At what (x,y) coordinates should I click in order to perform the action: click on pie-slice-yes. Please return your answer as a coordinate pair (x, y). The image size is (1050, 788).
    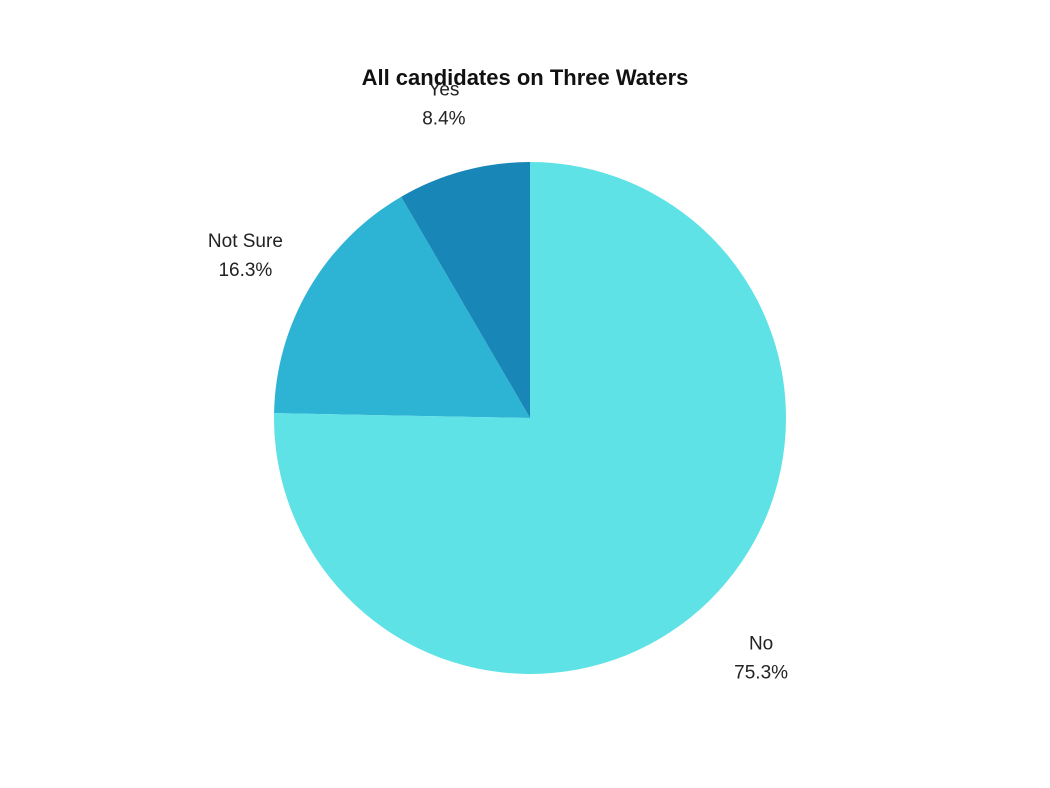
    Looking at the image, I should click on (465, 290).